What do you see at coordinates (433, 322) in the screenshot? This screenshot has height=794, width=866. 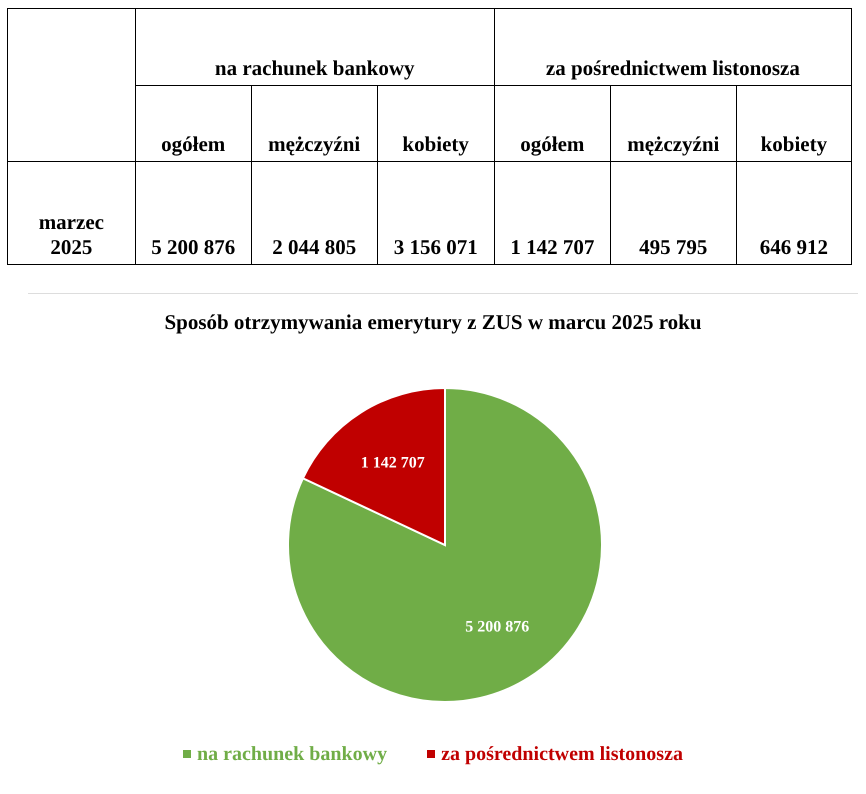 I see `chart-title: Sposób otrzymywania emerytury z ZUS w marcu 2025 roku` at bounding box center [433, 322].